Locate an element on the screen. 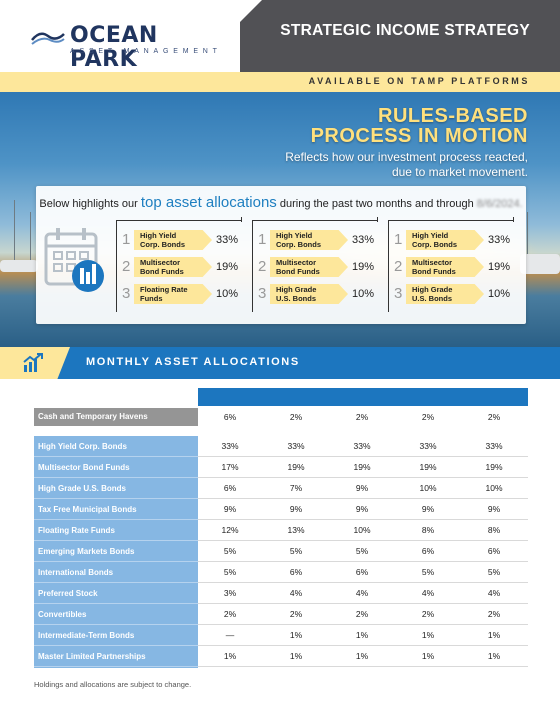 The height and width of the screenshot is (722, 560). cash-row: Cash and Temporary Havens 6% 2% 2% 2% 2% is located at coordinates (281, 417).